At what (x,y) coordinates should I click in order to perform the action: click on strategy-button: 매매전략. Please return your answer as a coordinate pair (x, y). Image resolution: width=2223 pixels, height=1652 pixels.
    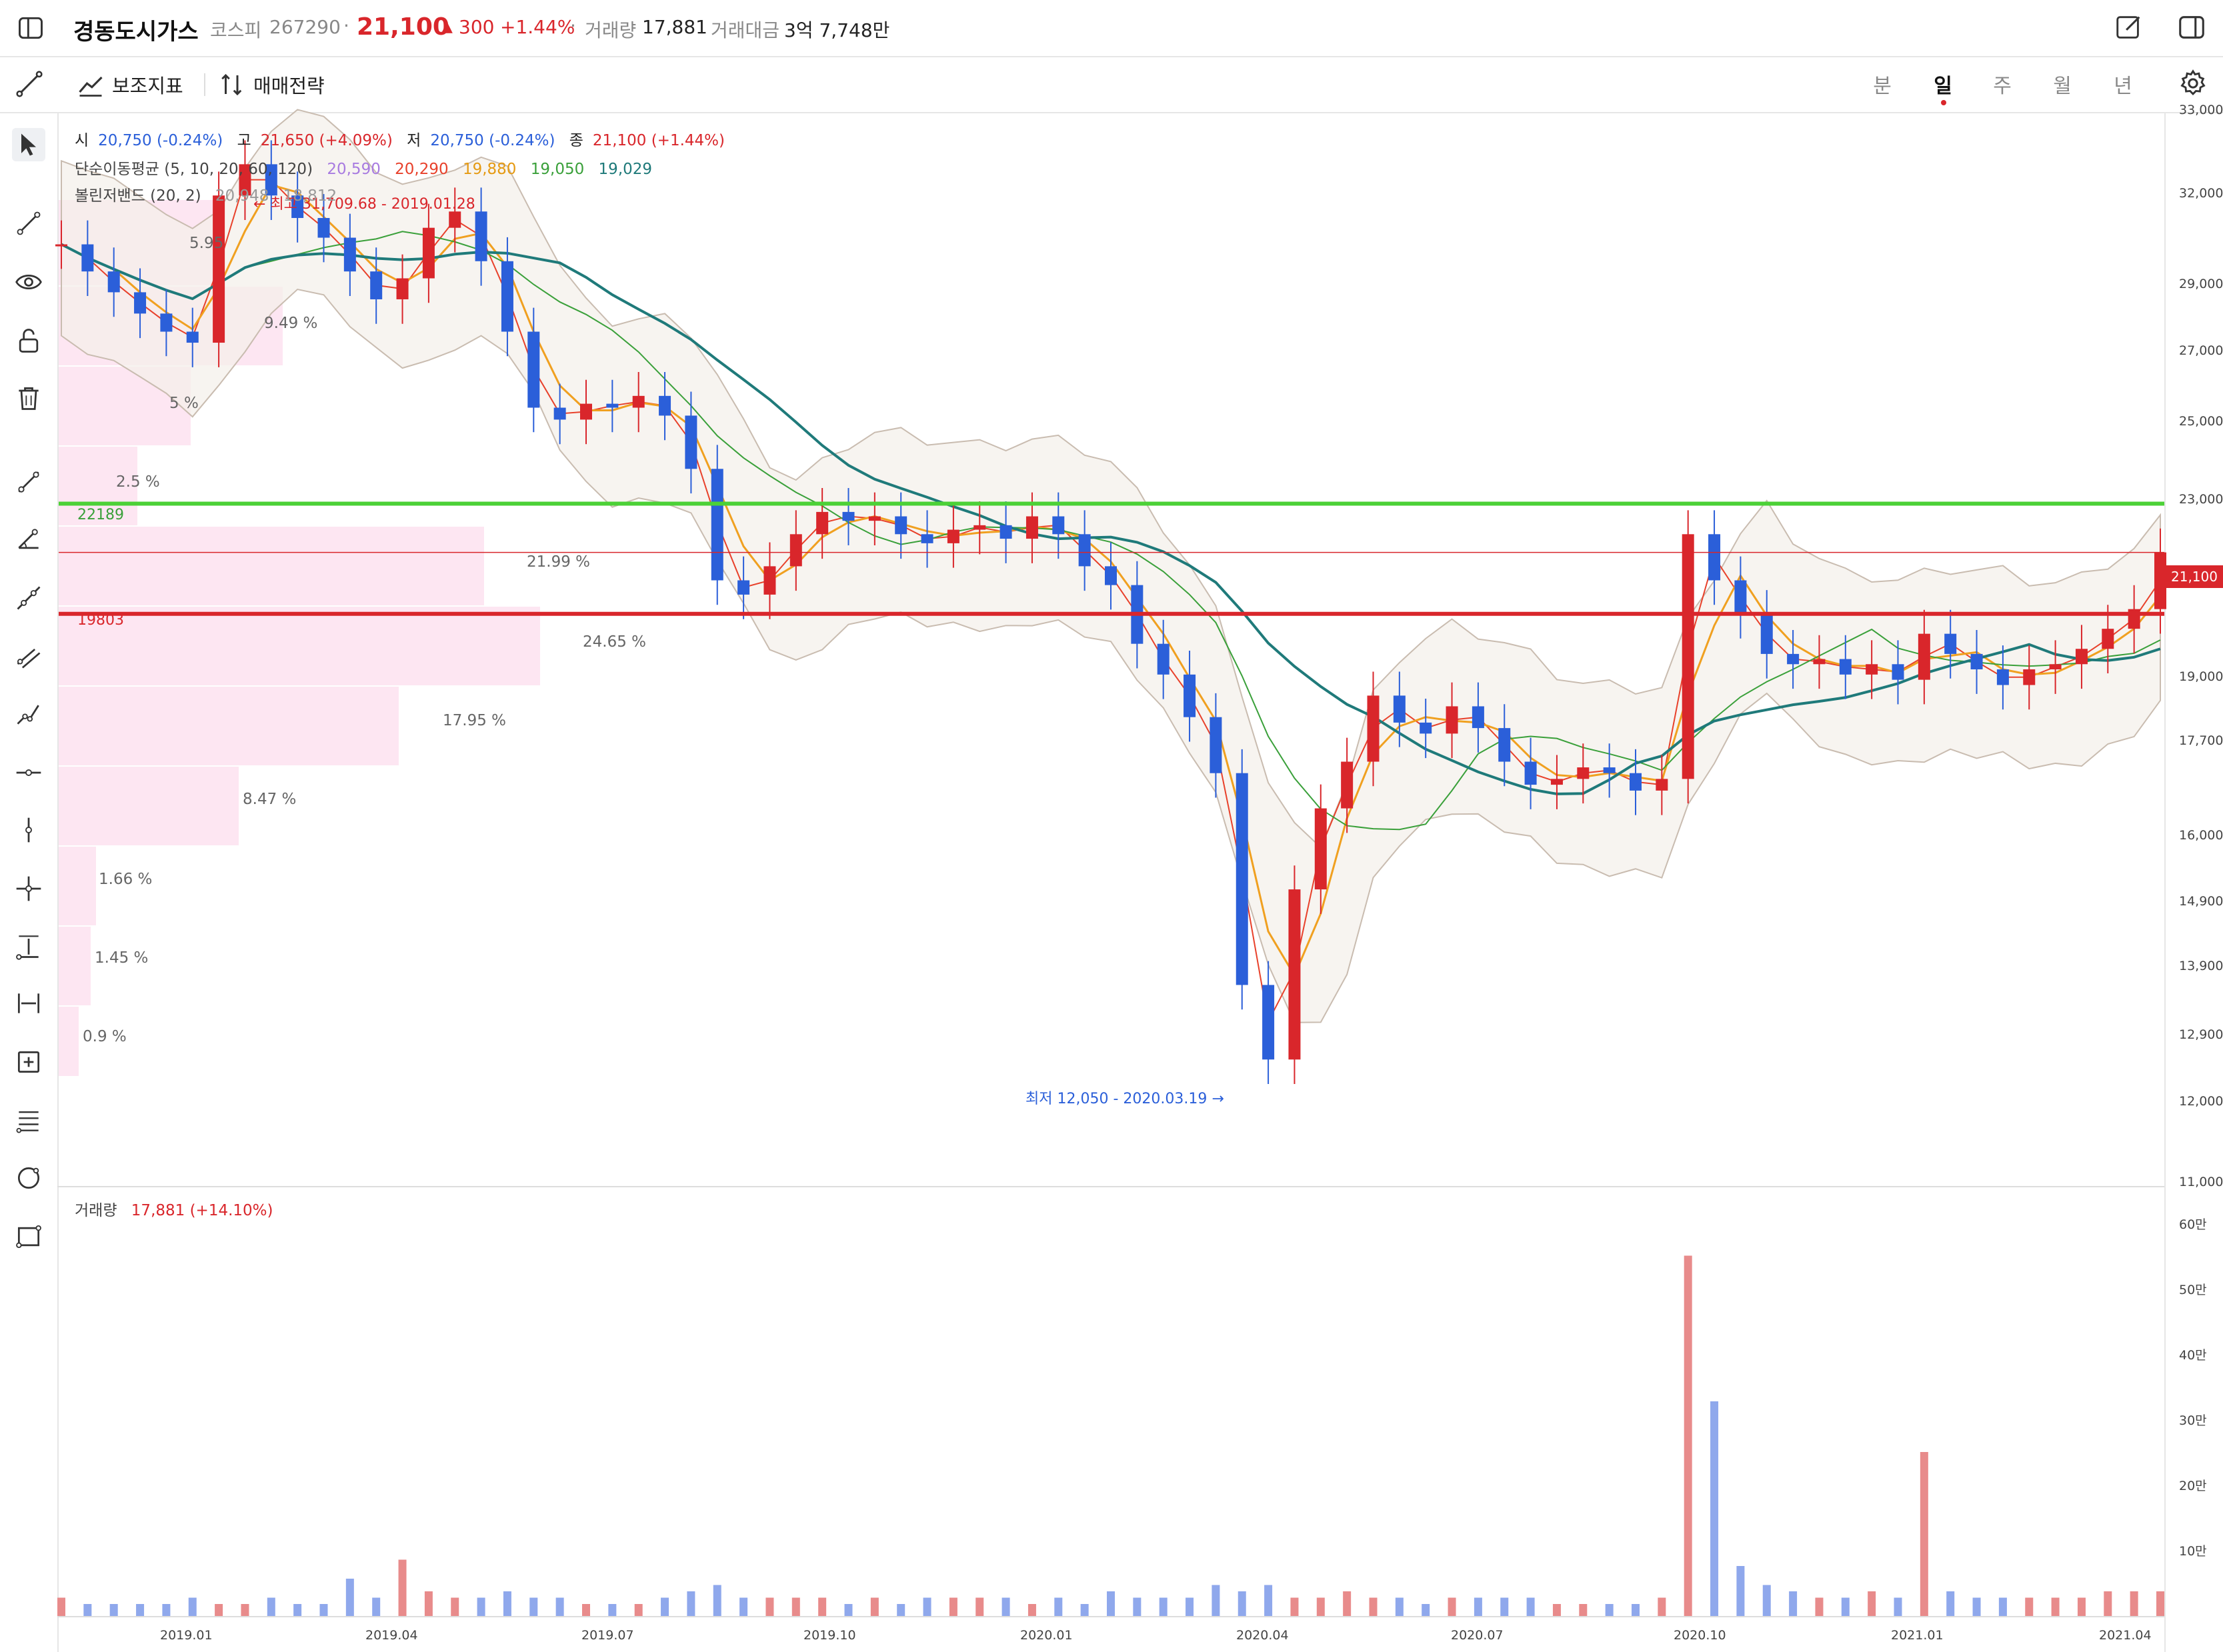
    Looking at the image, I should click on (272, 84).